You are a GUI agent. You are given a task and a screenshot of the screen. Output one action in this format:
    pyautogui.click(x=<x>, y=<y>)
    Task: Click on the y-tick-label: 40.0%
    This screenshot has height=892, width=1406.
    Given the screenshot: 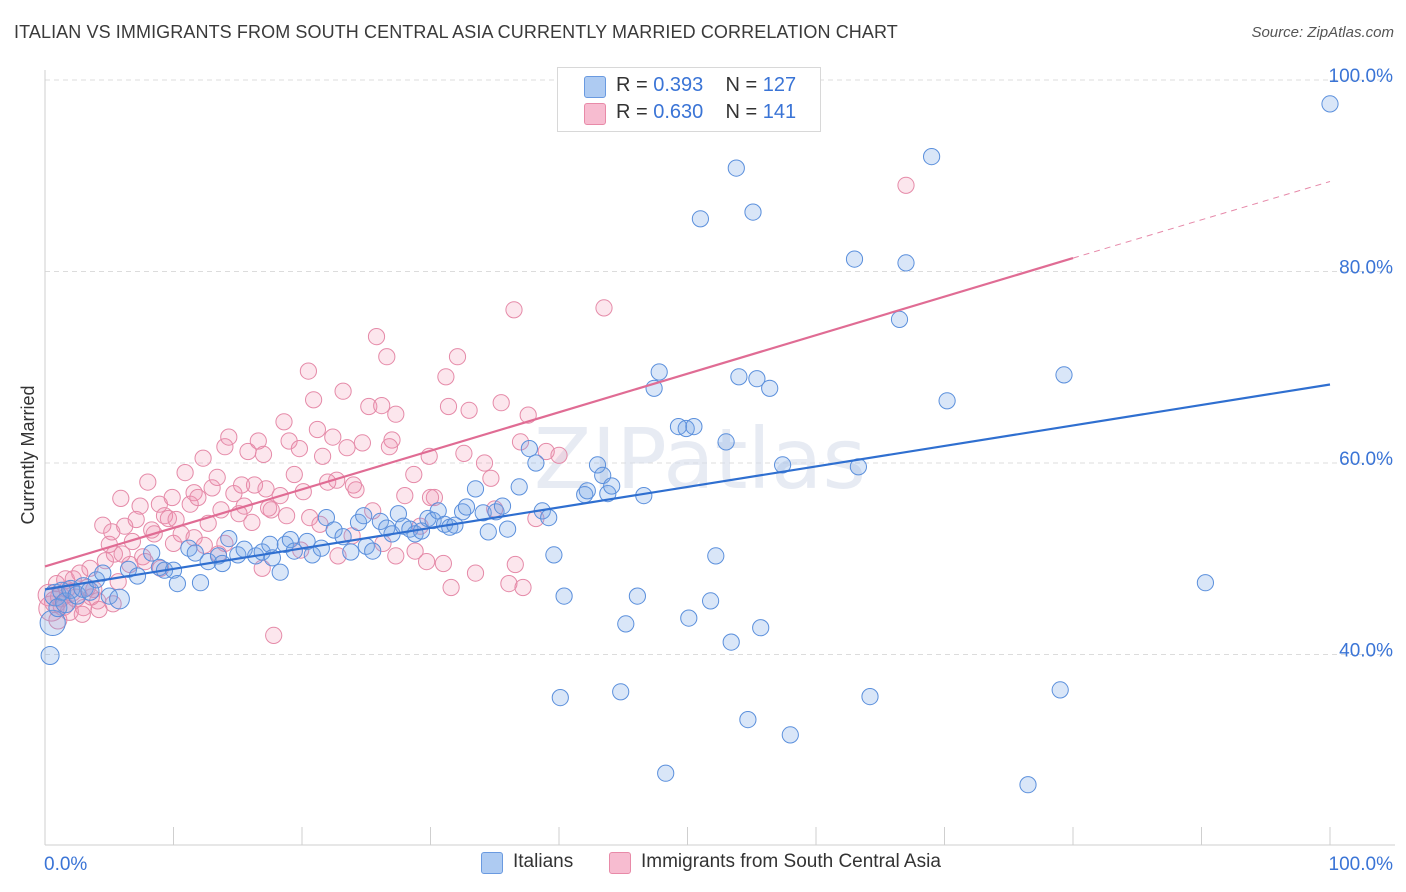 What is the action you would take?
    pyautogui.click(x=1366, y=651)
    